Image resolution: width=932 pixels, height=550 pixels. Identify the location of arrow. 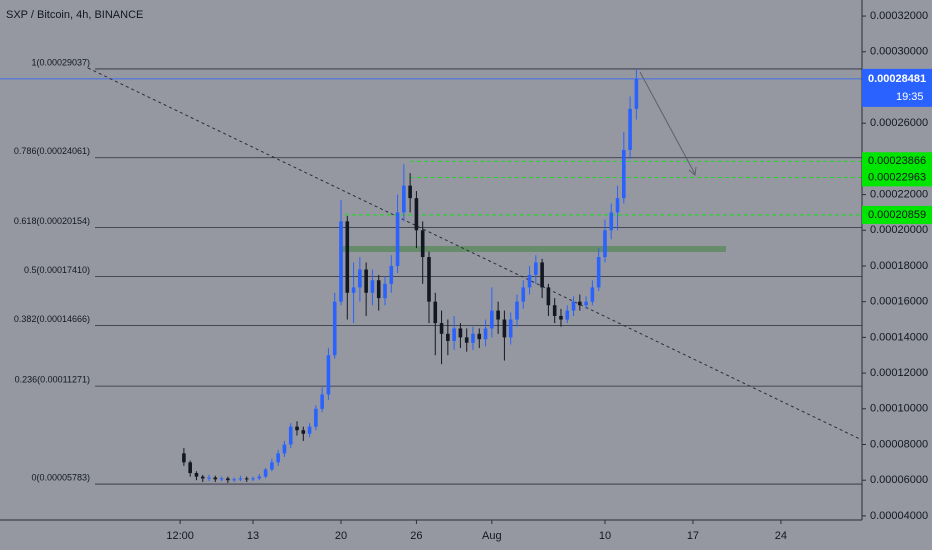
(667, 123).